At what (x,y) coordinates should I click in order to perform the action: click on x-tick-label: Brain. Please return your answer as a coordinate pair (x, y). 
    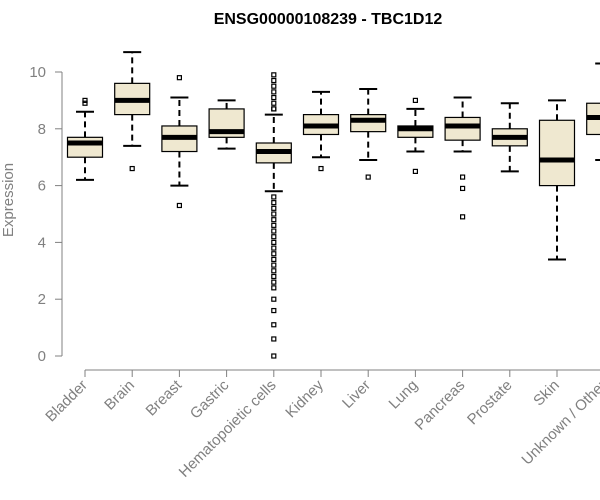
    Looking at the image, I should click on (119, 395).